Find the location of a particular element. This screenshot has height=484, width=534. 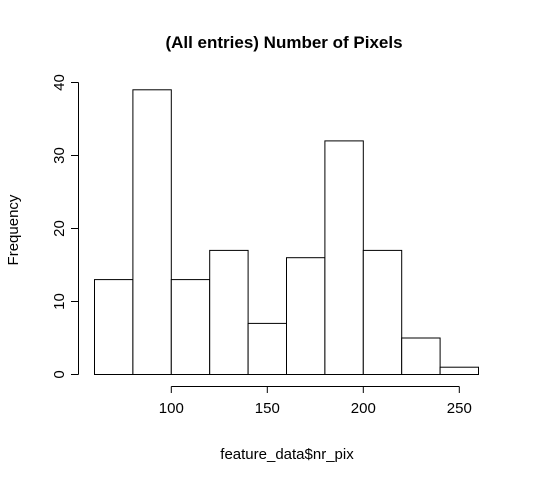

y-tick-label-30: 30 is located at coordinates (59, 155).